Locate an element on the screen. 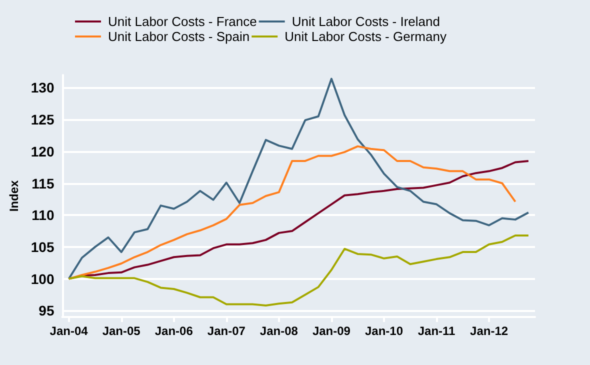 This screenshot has height=365, width=590. y-tick-label: 120 is located at coordinates (42, 151).